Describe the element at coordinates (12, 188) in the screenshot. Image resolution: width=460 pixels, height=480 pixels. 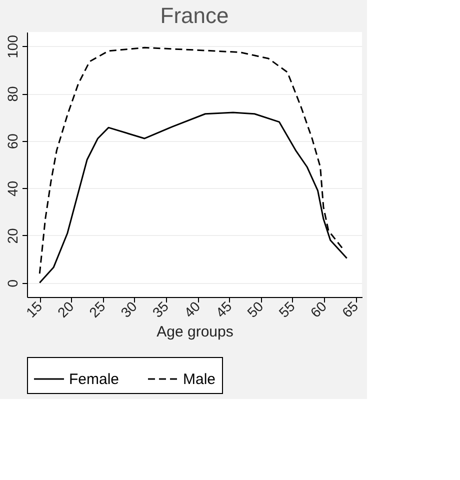
I see `y-tick-label: 40` at that location.